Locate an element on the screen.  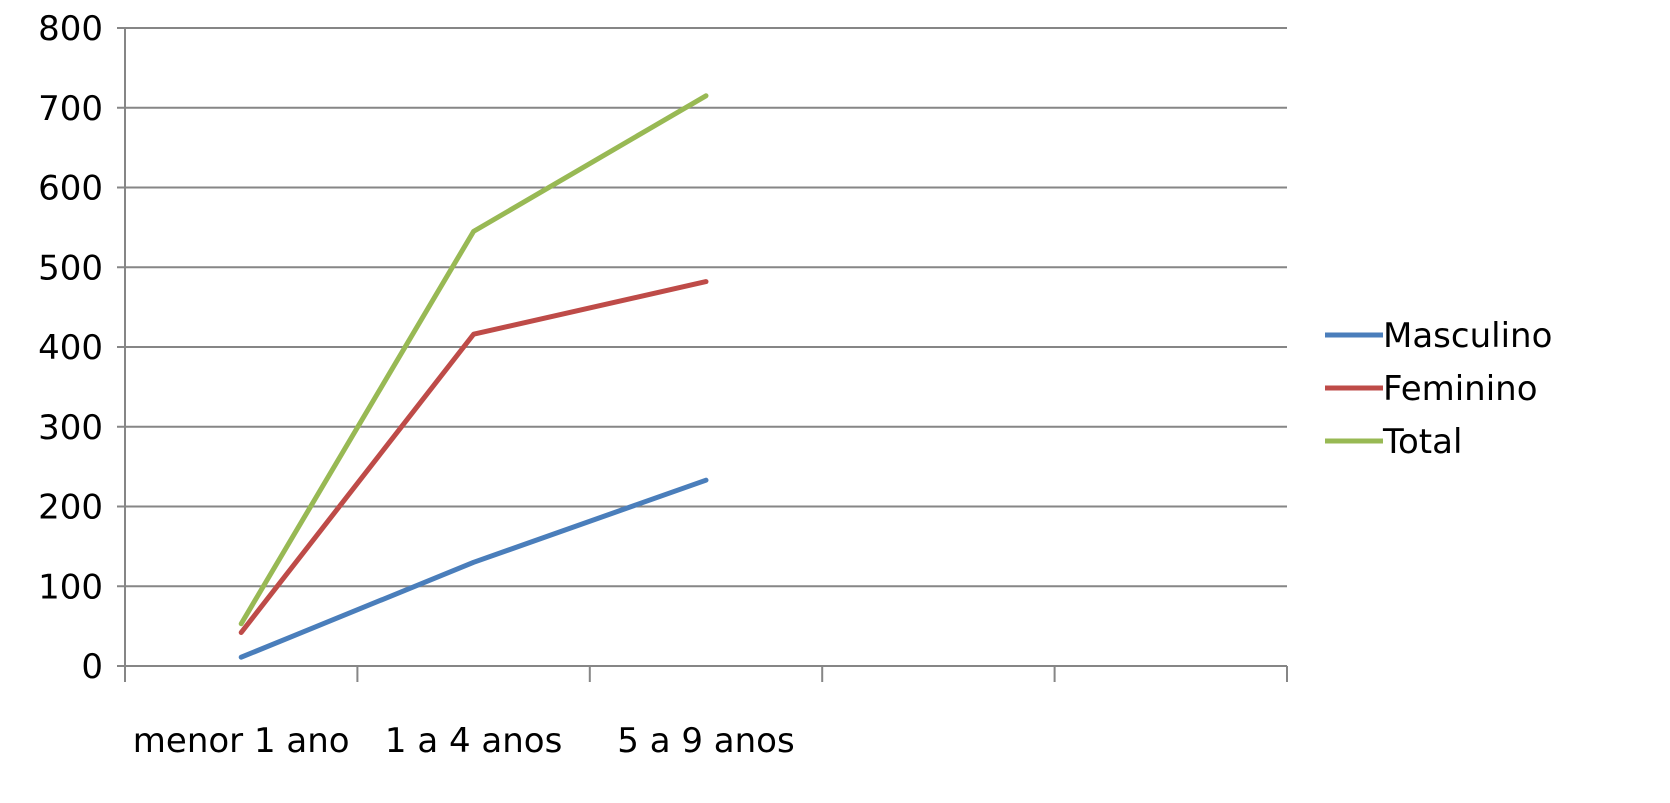
legend-label-feminino: Feminino is located at coordinates (1460, 389).